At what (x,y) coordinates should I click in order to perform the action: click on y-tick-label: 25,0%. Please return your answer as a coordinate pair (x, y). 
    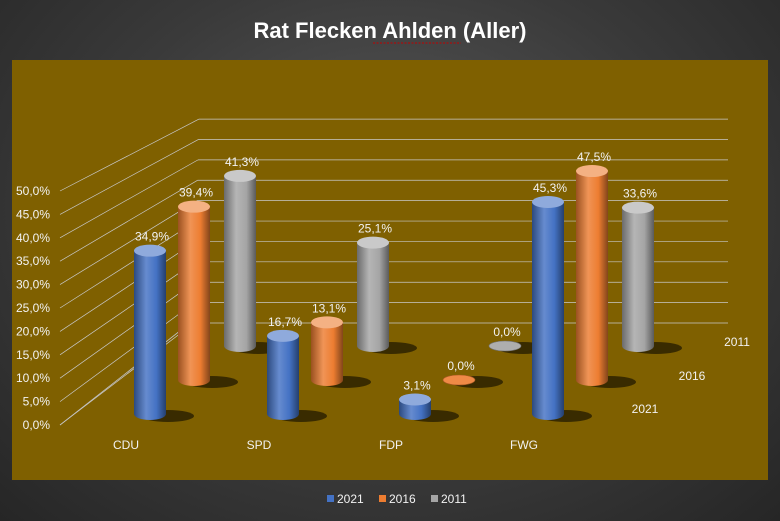
    Looking at the image, I should click on (33, 308).